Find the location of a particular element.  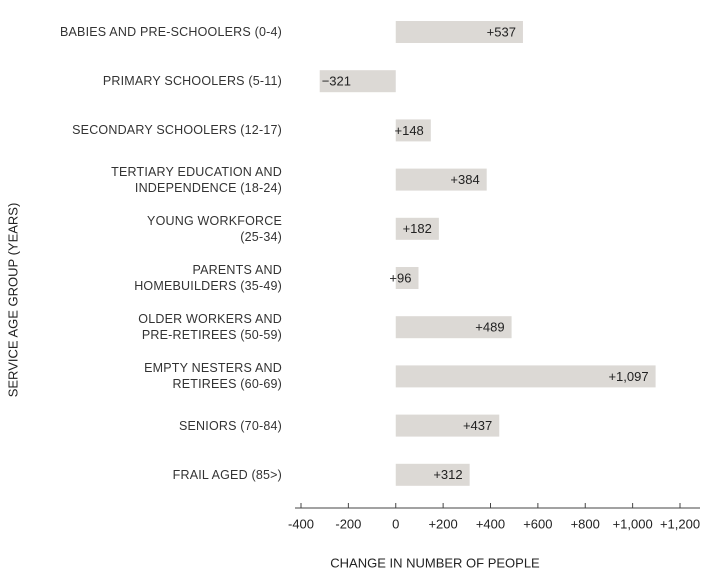

x-axis-label: CHANGE IN NUMBER OF PEOPLE is located at coordinates (435, 562).